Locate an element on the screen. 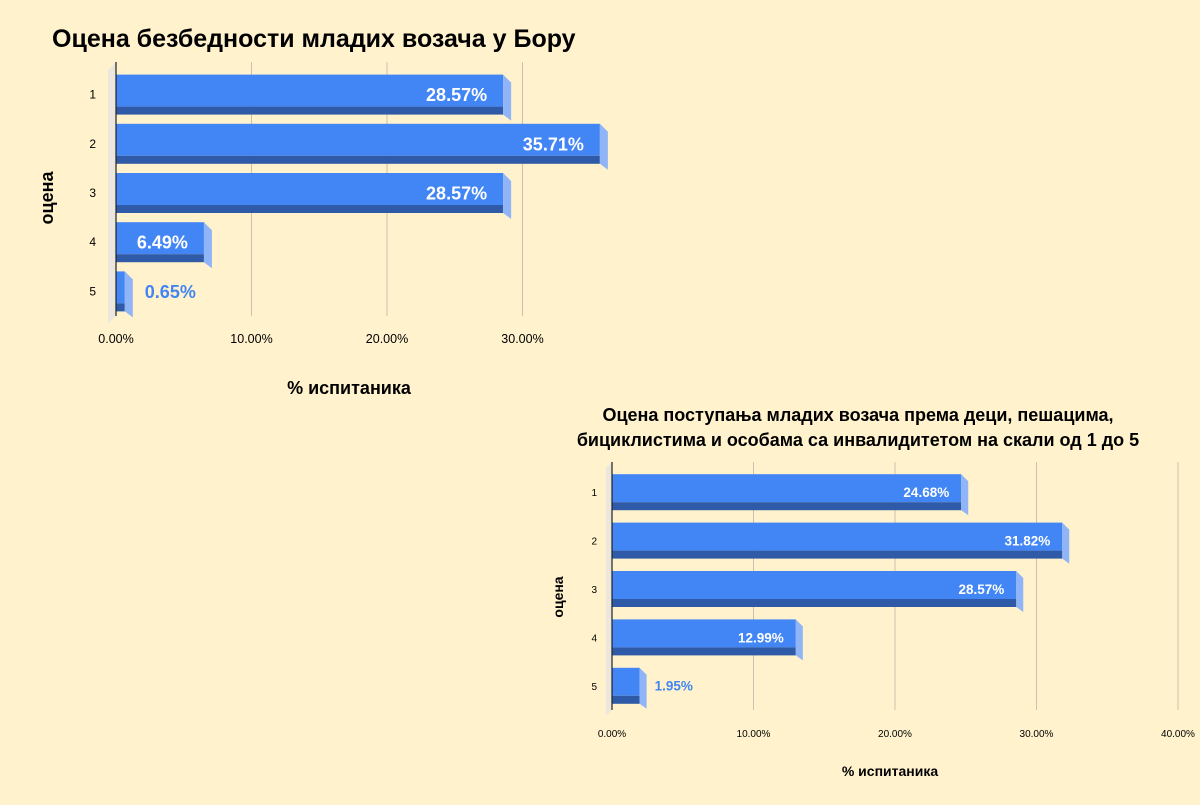  data-label: 35.71% is located at coordinates (553, 144).